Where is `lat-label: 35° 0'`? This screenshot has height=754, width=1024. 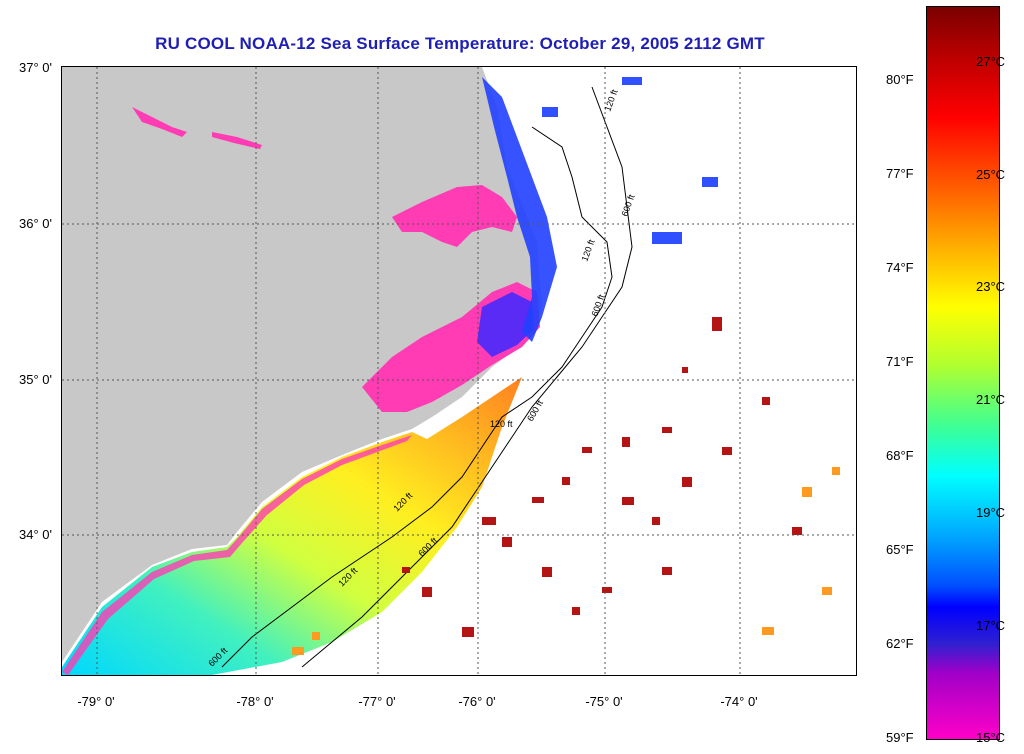 lat-label: 35° 0' is located at coordinates (35, 379).